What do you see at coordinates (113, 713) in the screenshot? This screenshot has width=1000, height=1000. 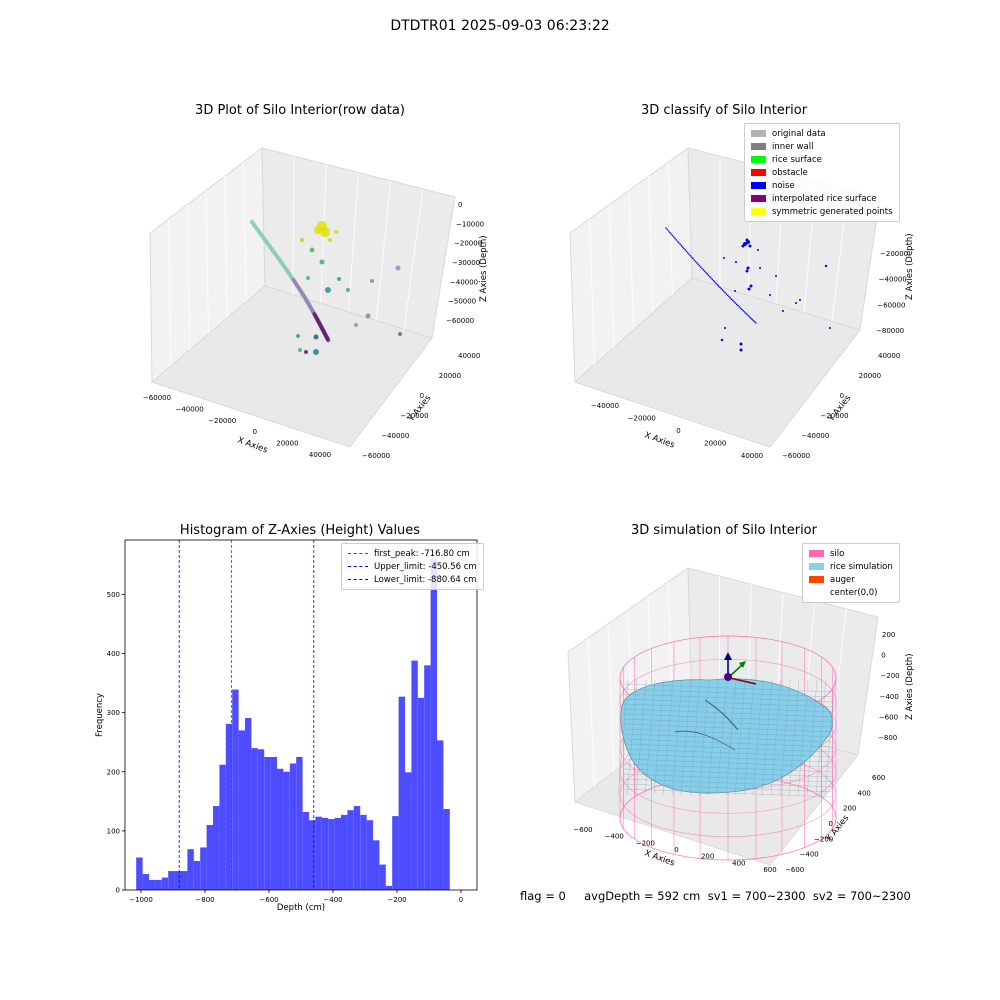 I see `y-tick-label: 300` at bounding box center [113, 713].